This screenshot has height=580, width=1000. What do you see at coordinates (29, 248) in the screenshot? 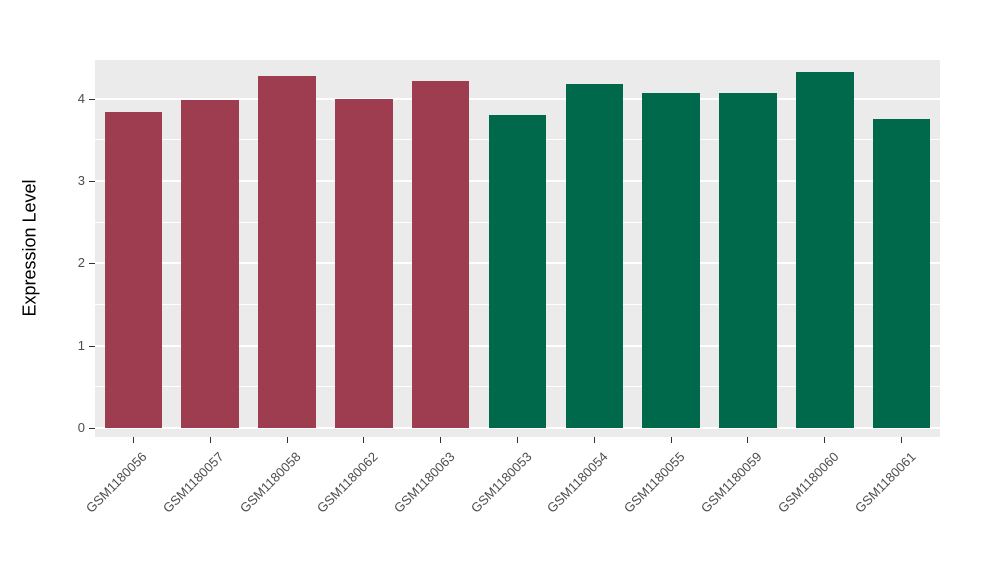
I see `y-axis-title: Expression Level` at bounding box center [29, 248].